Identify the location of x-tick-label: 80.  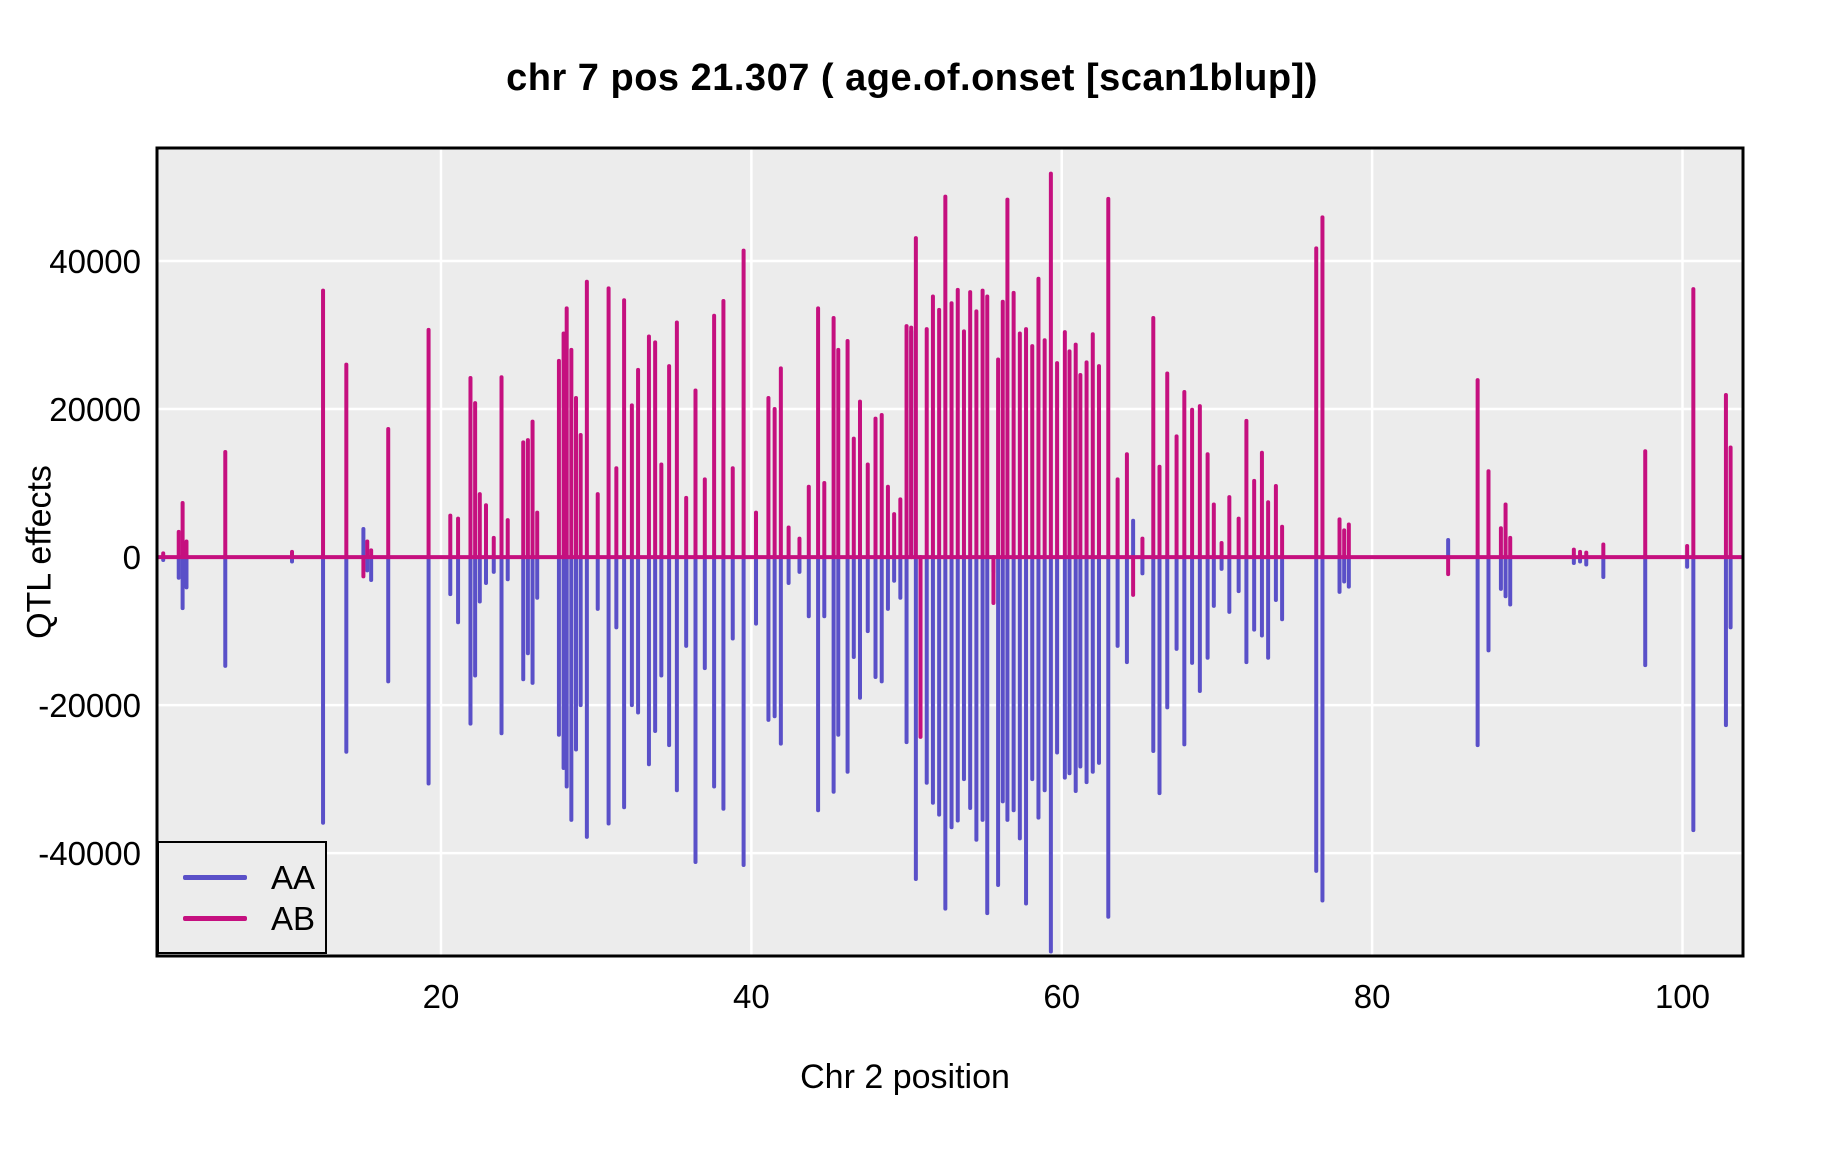
(1372, 996).